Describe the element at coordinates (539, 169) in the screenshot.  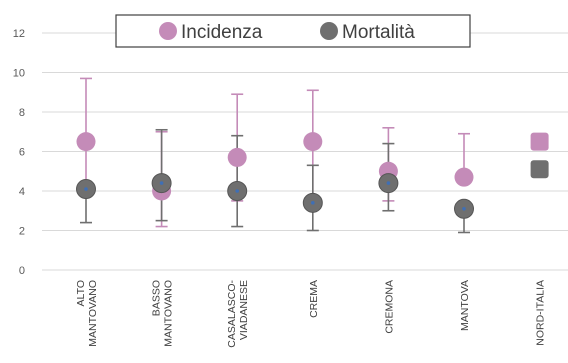
I see `mortalita-point` at that location.